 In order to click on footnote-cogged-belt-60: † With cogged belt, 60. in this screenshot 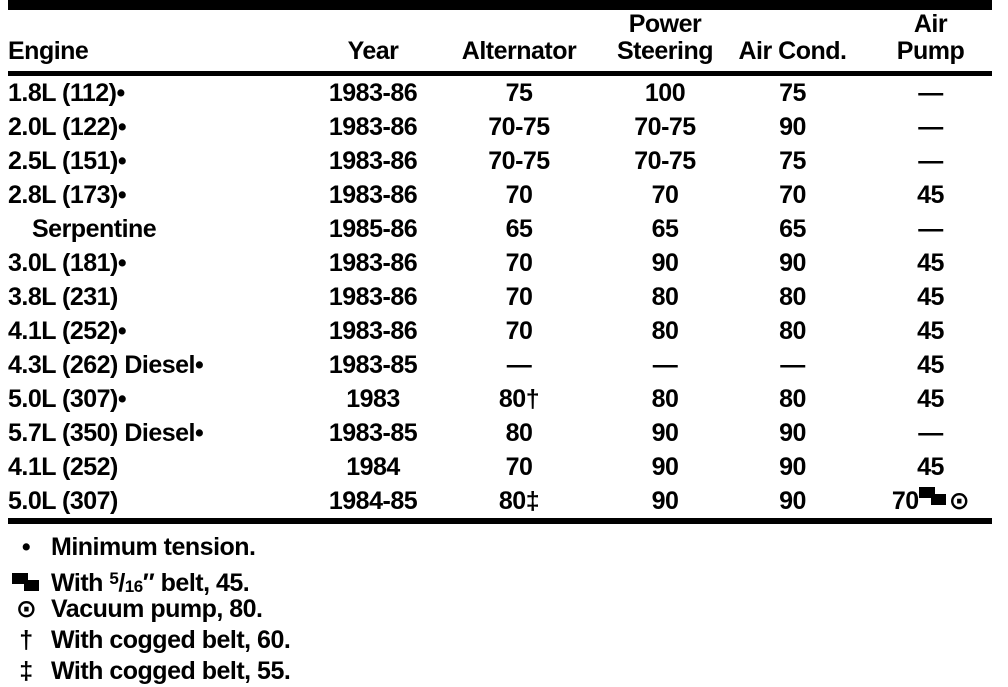, I will do `click(500, 640)`.